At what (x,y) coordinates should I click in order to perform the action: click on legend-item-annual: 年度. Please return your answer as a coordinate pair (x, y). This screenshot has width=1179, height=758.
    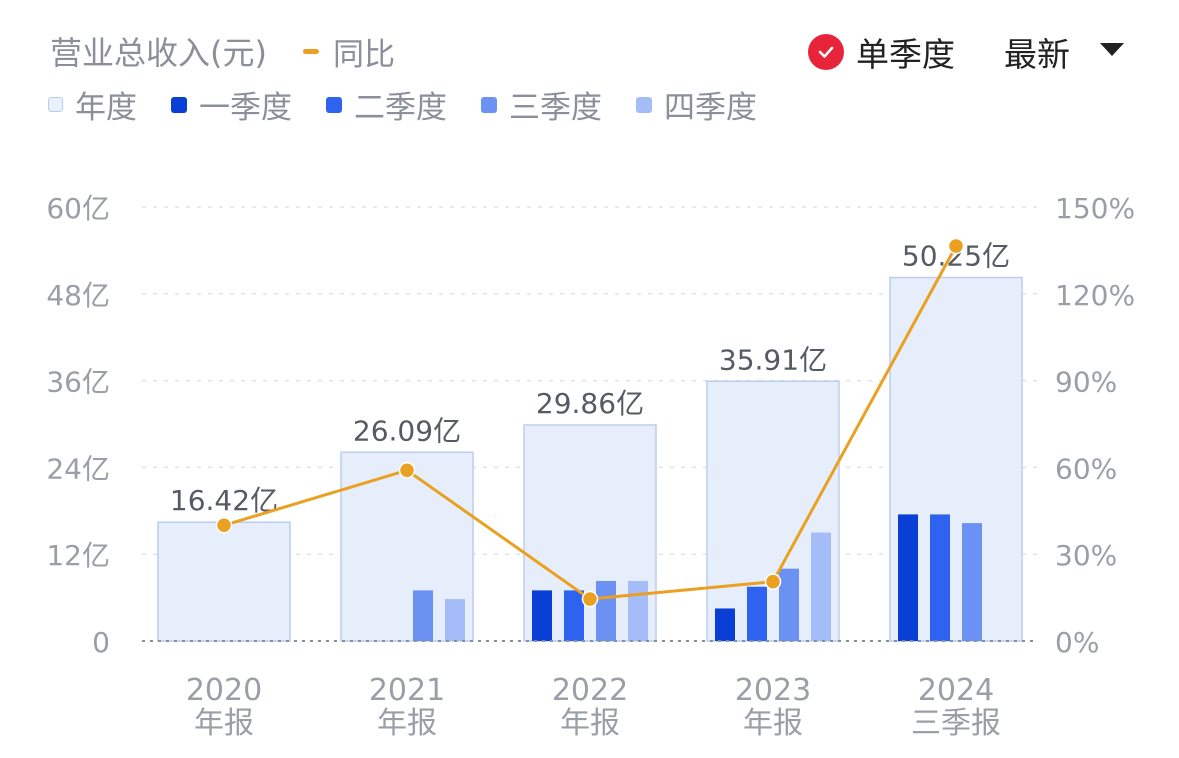
    Looking at the image, I should click on (92, 104).